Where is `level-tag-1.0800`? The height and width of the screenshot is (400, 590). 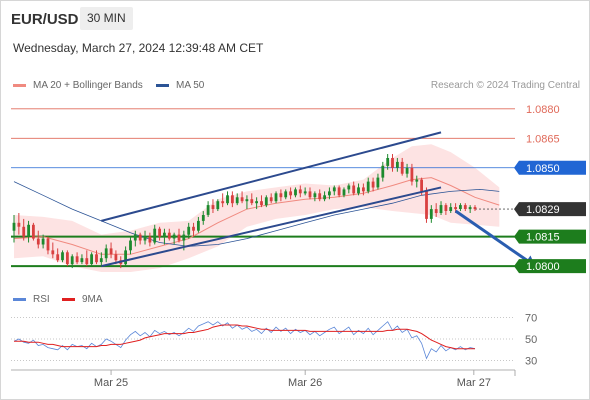 level-tag-1.0800 is located at coordinates (550, 266).